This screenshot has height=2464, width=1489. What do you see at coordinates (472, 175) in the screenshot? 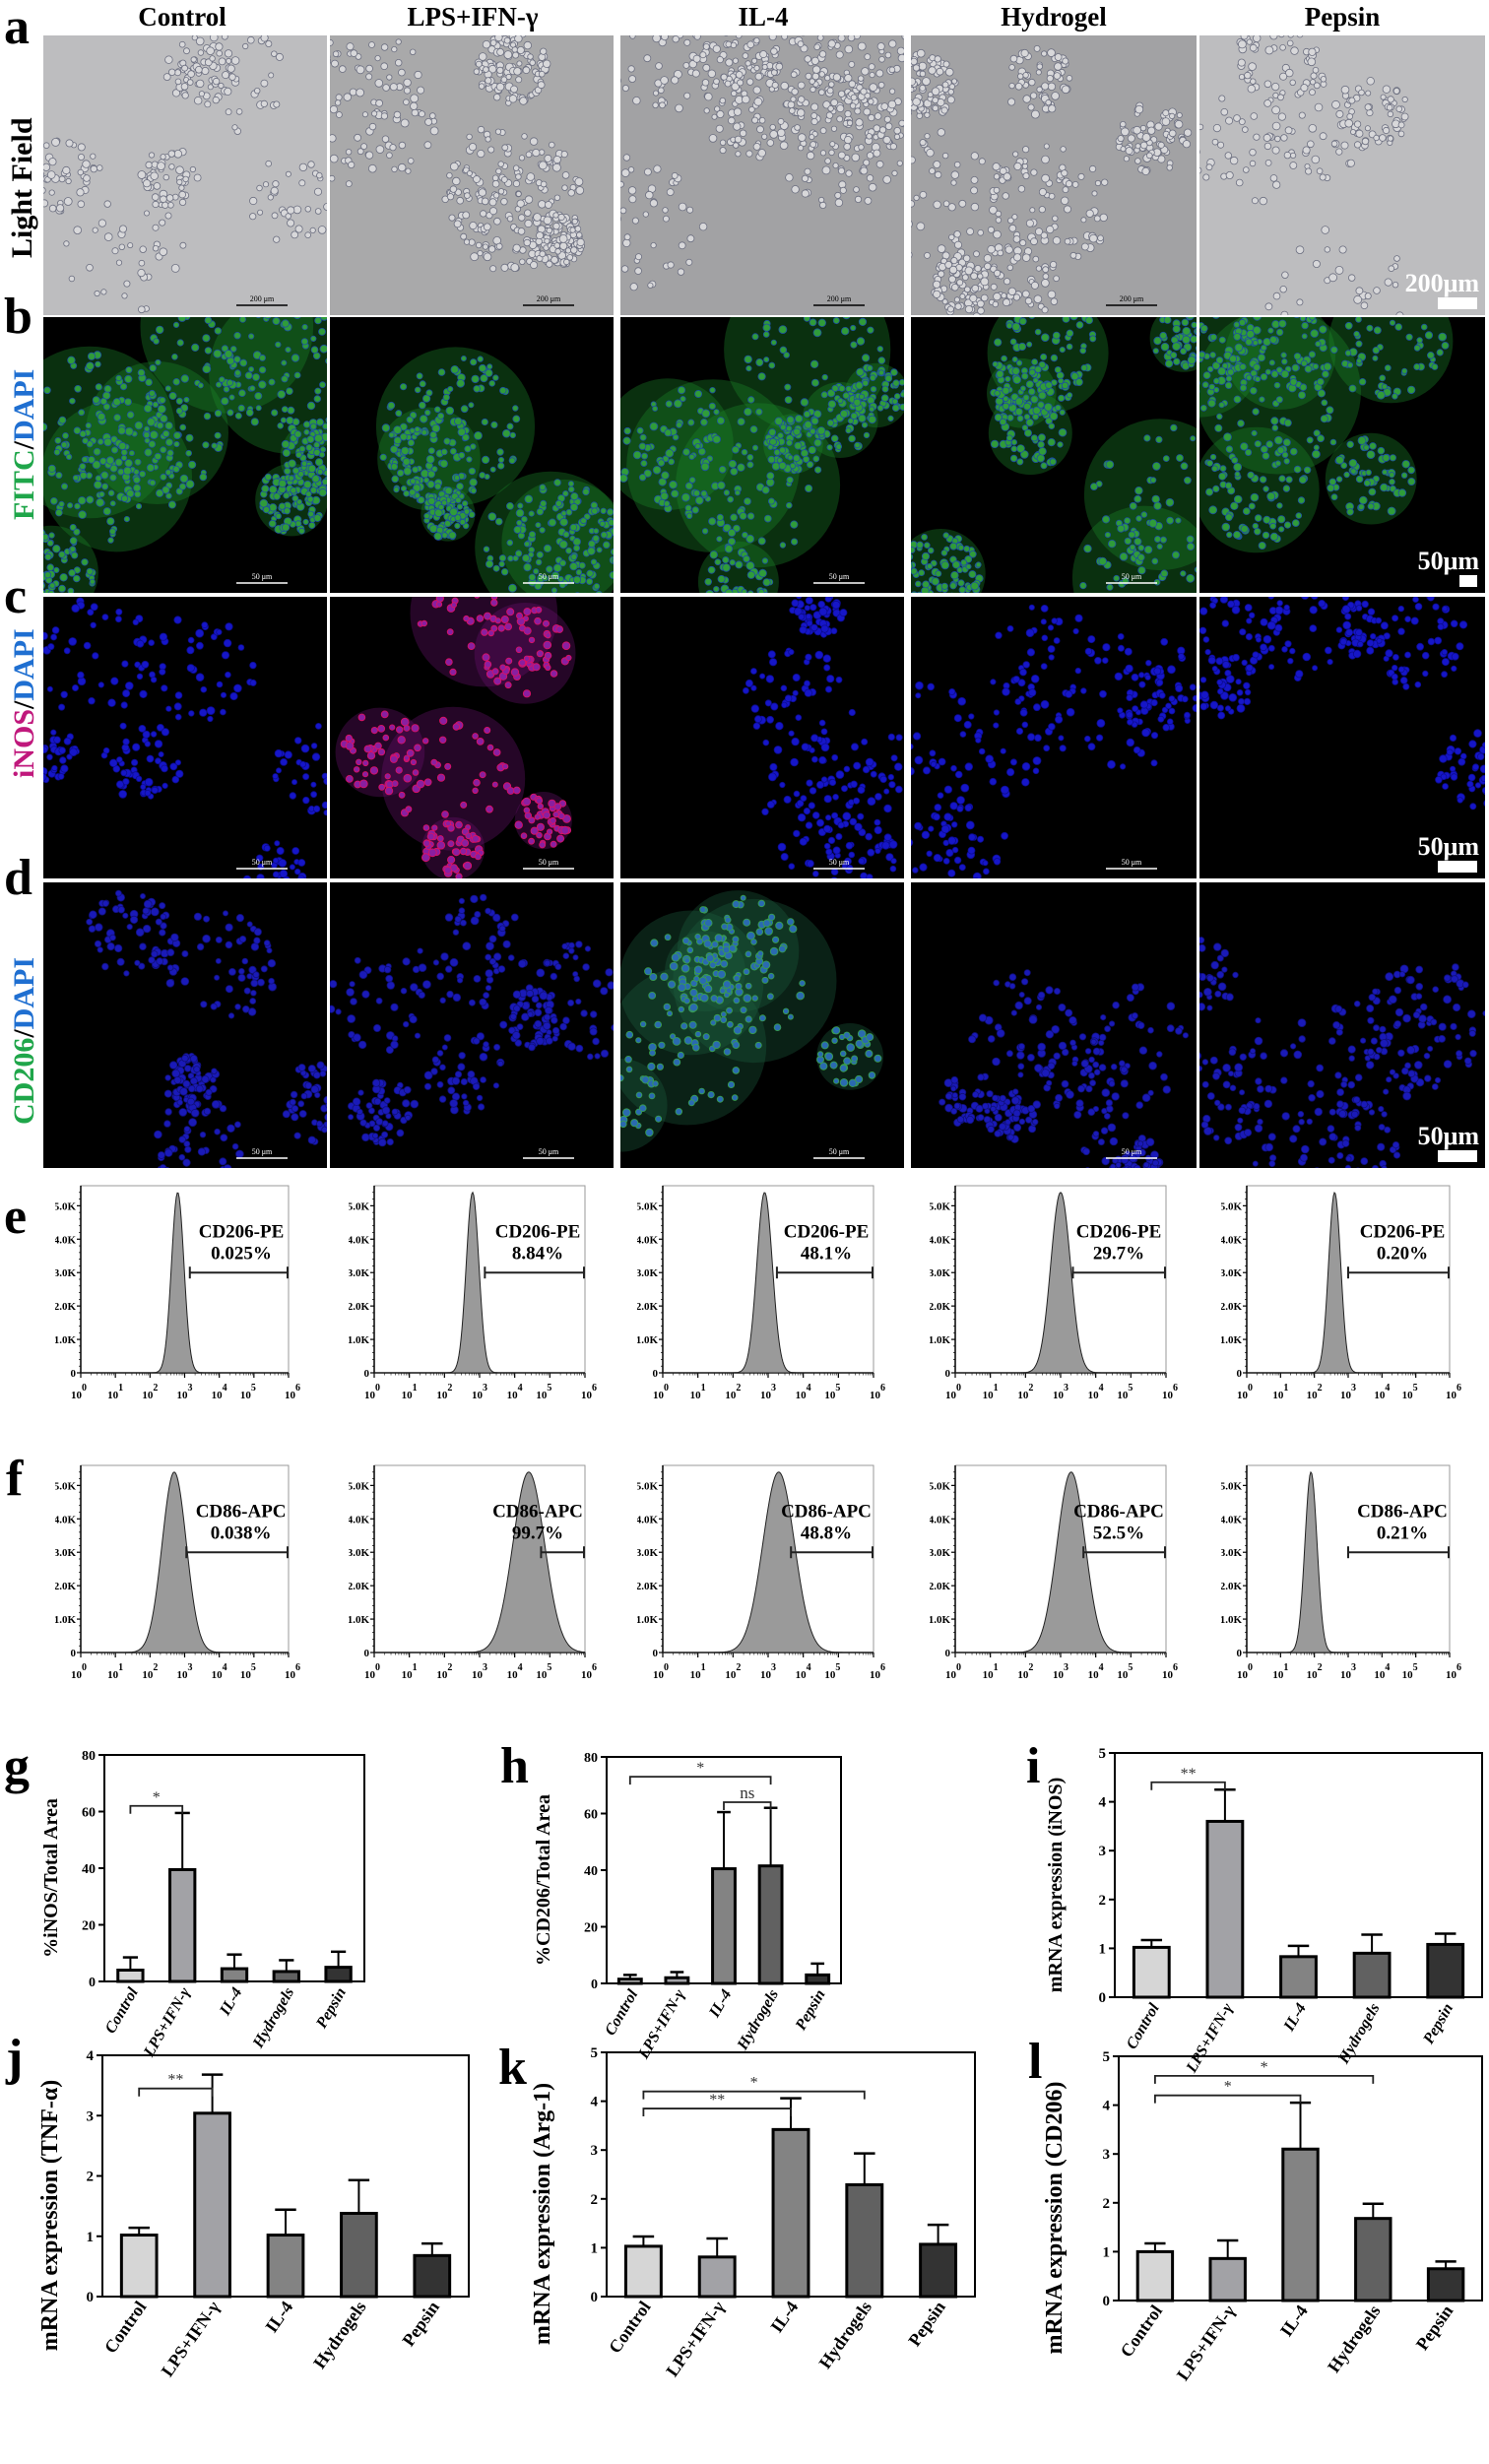
I see `micrograph-a-lps-ifn: 200 μm` at bounding box center [472, 175].